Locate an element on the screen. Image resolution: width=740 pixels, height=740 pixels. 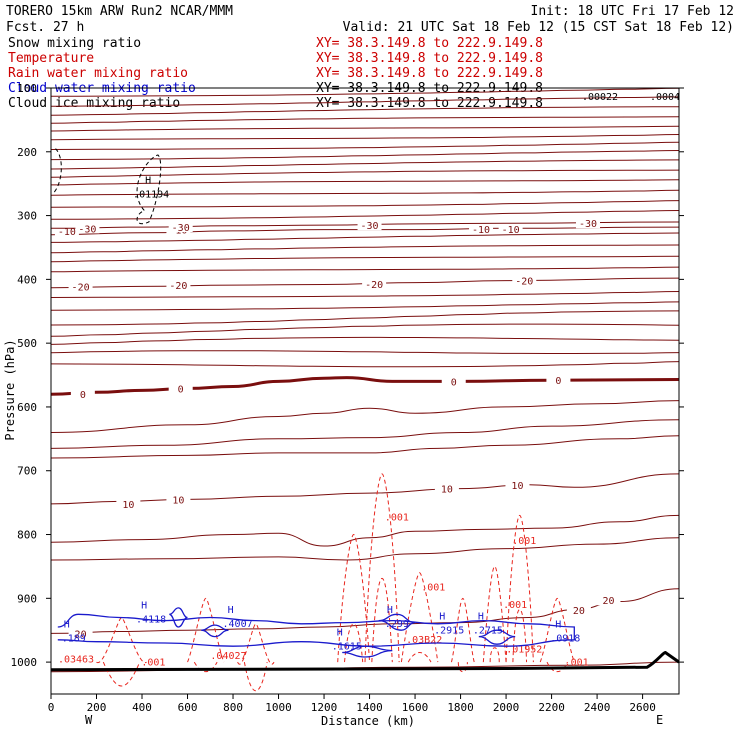
cloud-water-max-value: .299 is located at coordinates (397, 624).